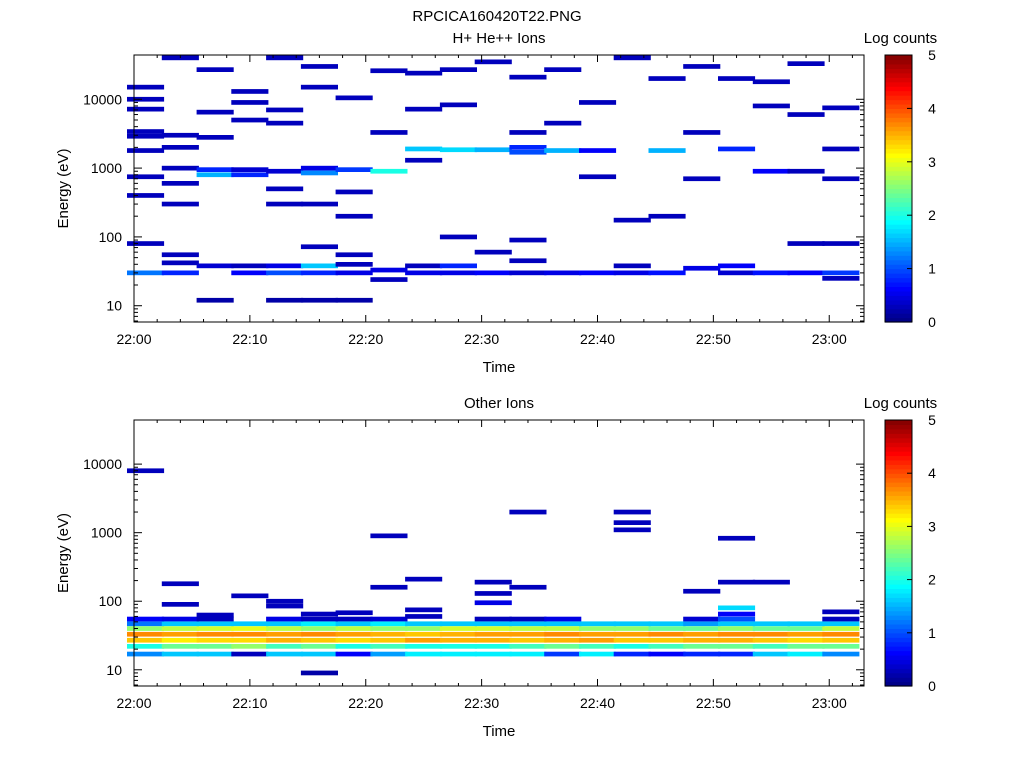 This screenshot has height=768, width=1024. Describe the element at coordinates (499, 38) in the screenshot. I see `panel-title: H+ He++ Ions` at that location.